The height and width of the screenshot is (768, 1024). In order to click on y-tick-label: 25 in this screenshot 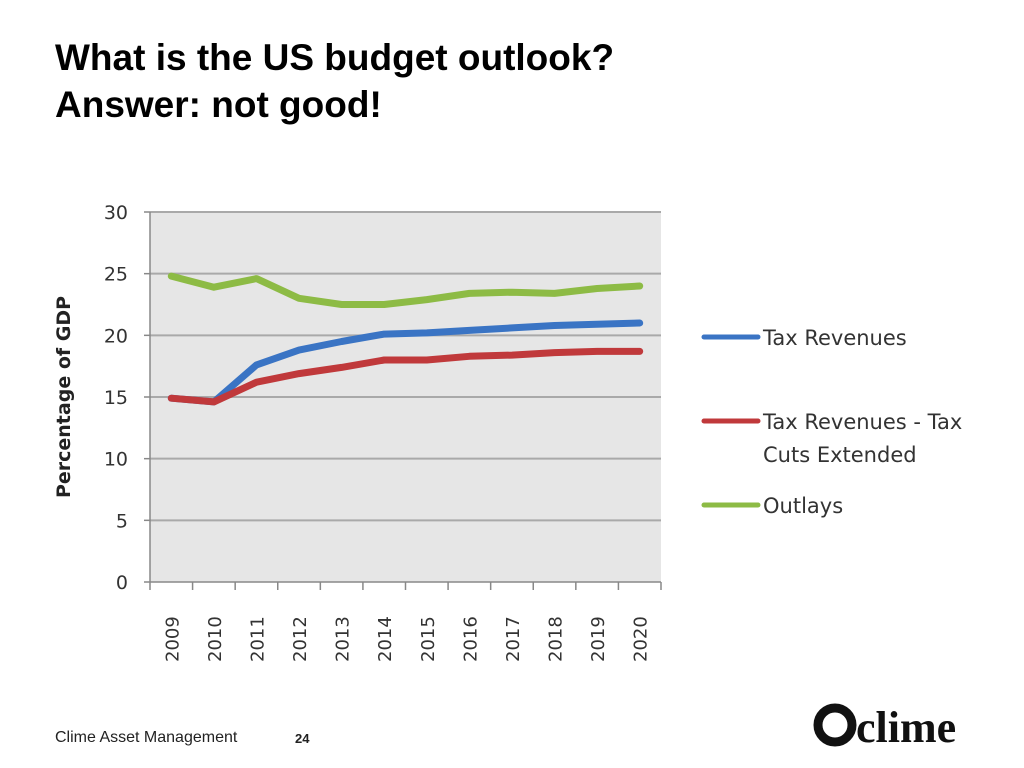, I will do `click(116, 275)`.